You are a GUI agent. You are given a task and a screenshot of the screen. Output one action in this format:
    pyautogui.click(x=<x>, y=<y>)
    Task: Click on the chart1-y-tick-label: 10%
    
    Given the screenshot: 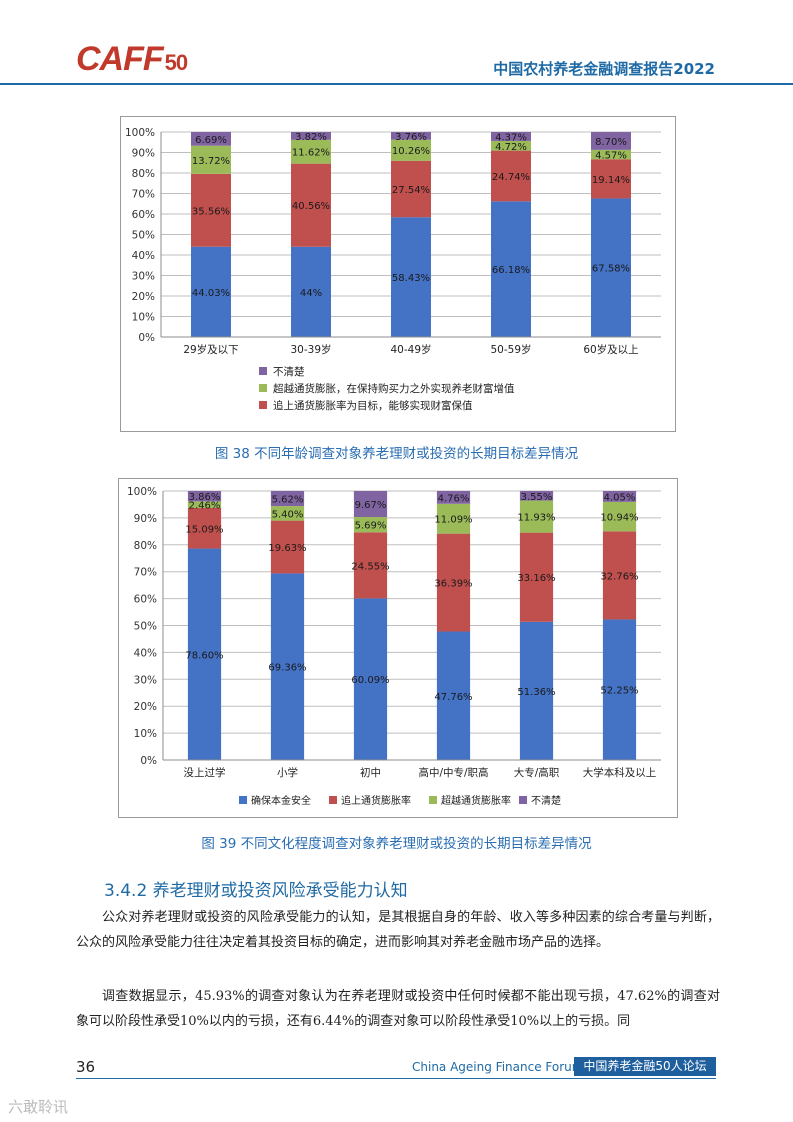 What is the action you would take?
    pyautogui.click(x=143, y=318)
    